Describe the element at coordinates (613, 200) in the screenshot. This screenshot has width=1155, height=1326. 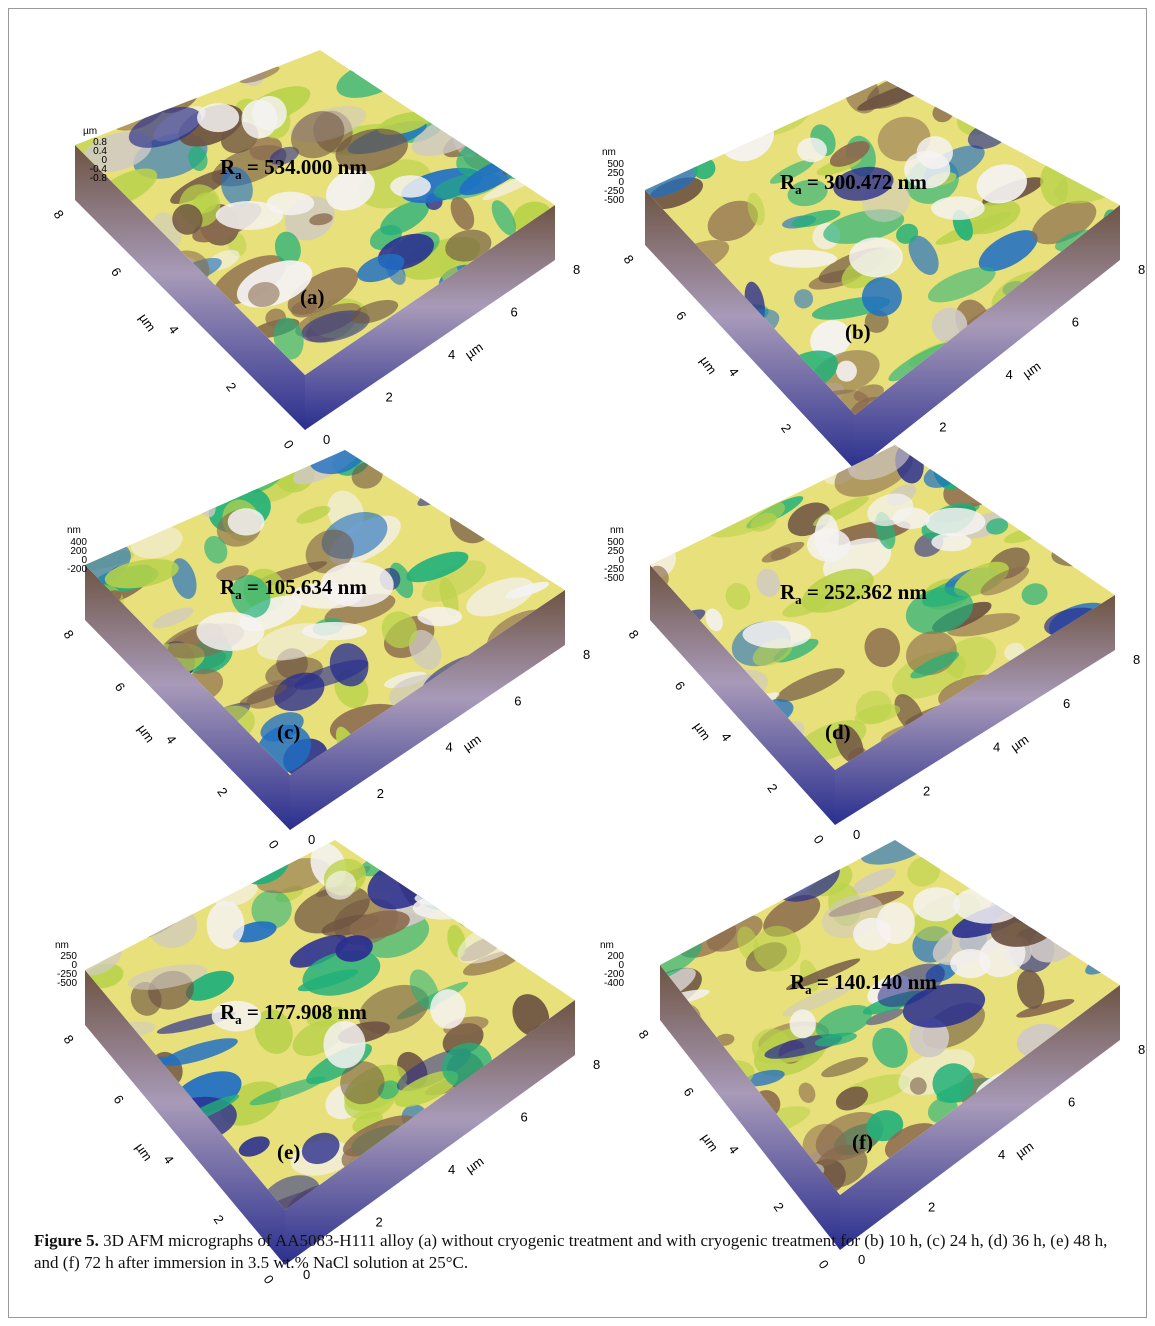
I see `z-tick-label: -500` at that location.